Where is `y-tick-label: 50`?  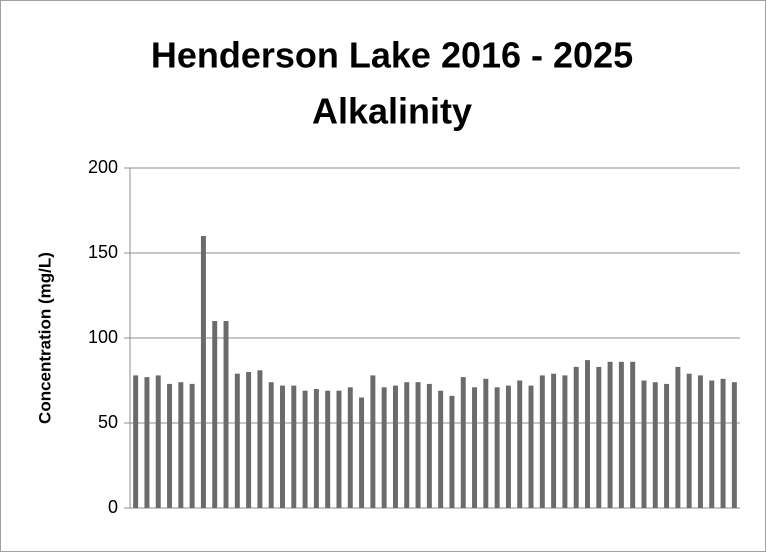
y-tick-label: 50 is located at coordinates (108, 422).